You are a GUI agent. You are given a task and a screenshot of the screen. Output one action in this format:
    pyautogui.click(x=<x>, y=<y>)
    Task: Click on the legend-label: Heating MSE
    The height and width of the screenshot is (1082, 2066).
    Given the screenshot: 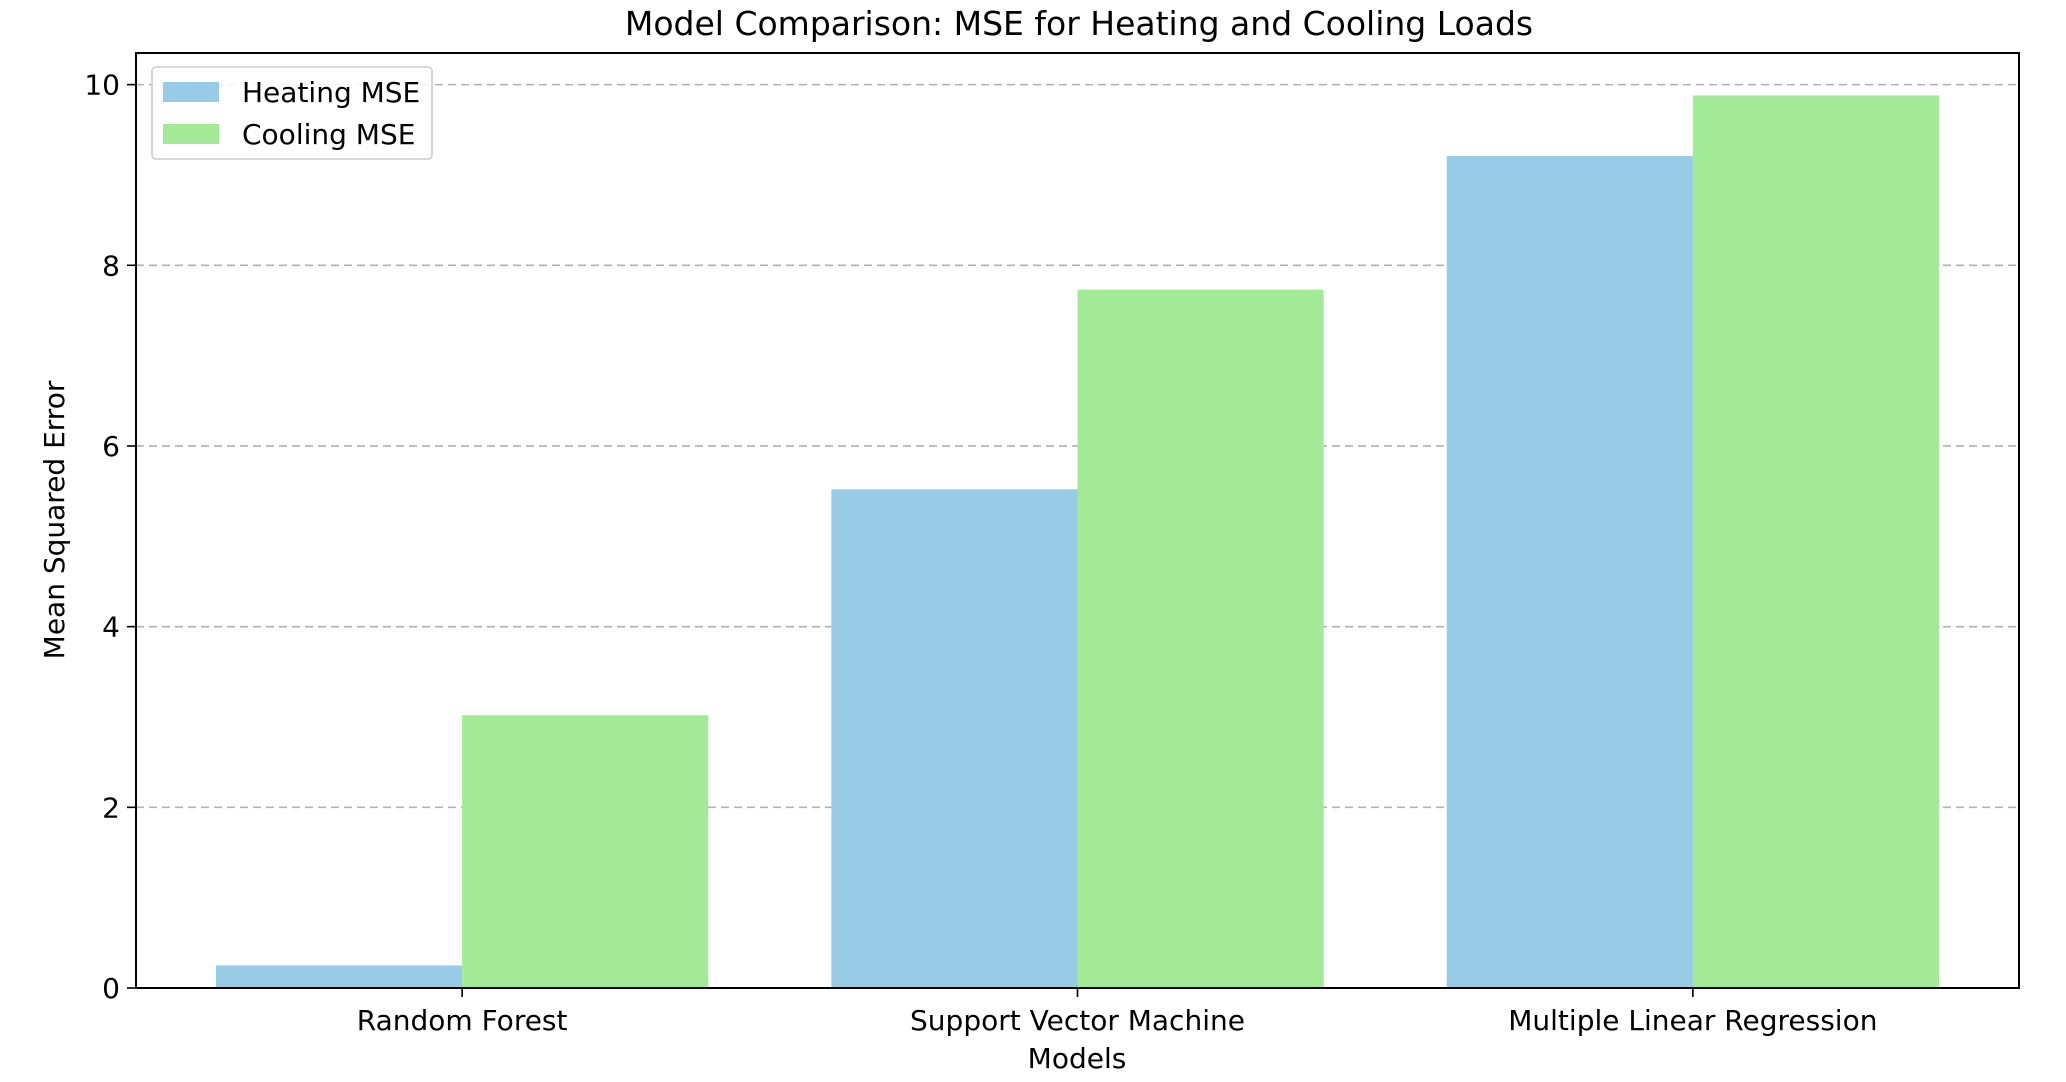 What is the action you would take?
    pyautogui.click(x=331, y=92)
    